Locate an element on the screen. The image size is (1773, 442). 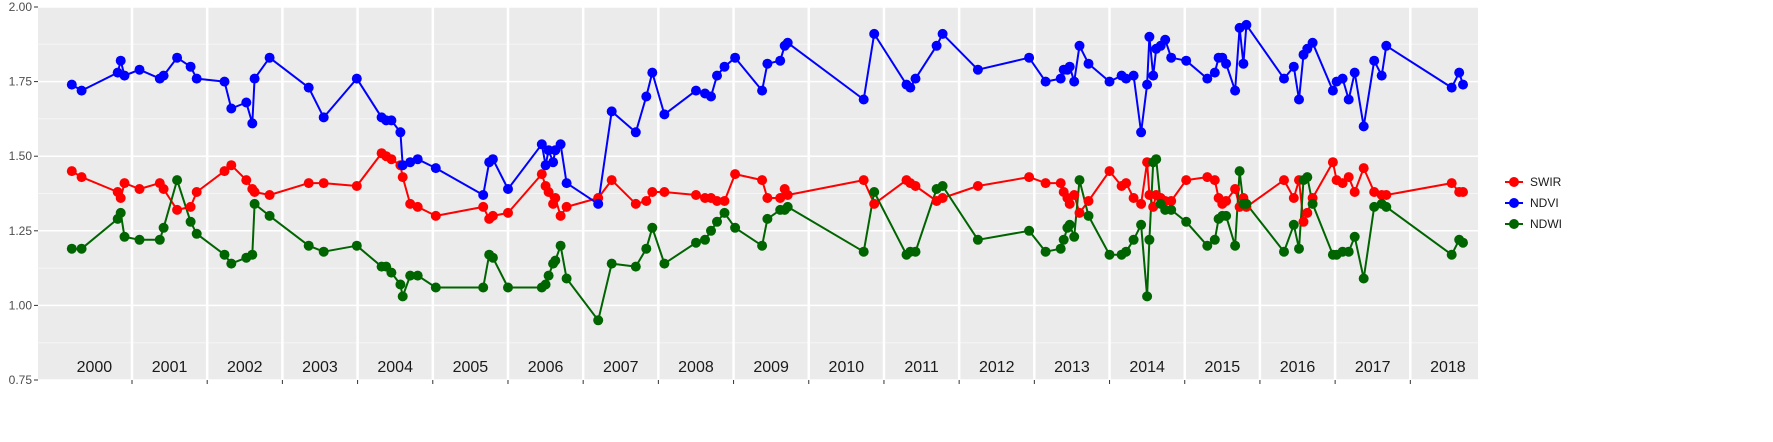
y-tick-label: 1.75 is located at coordinates (21, 82).